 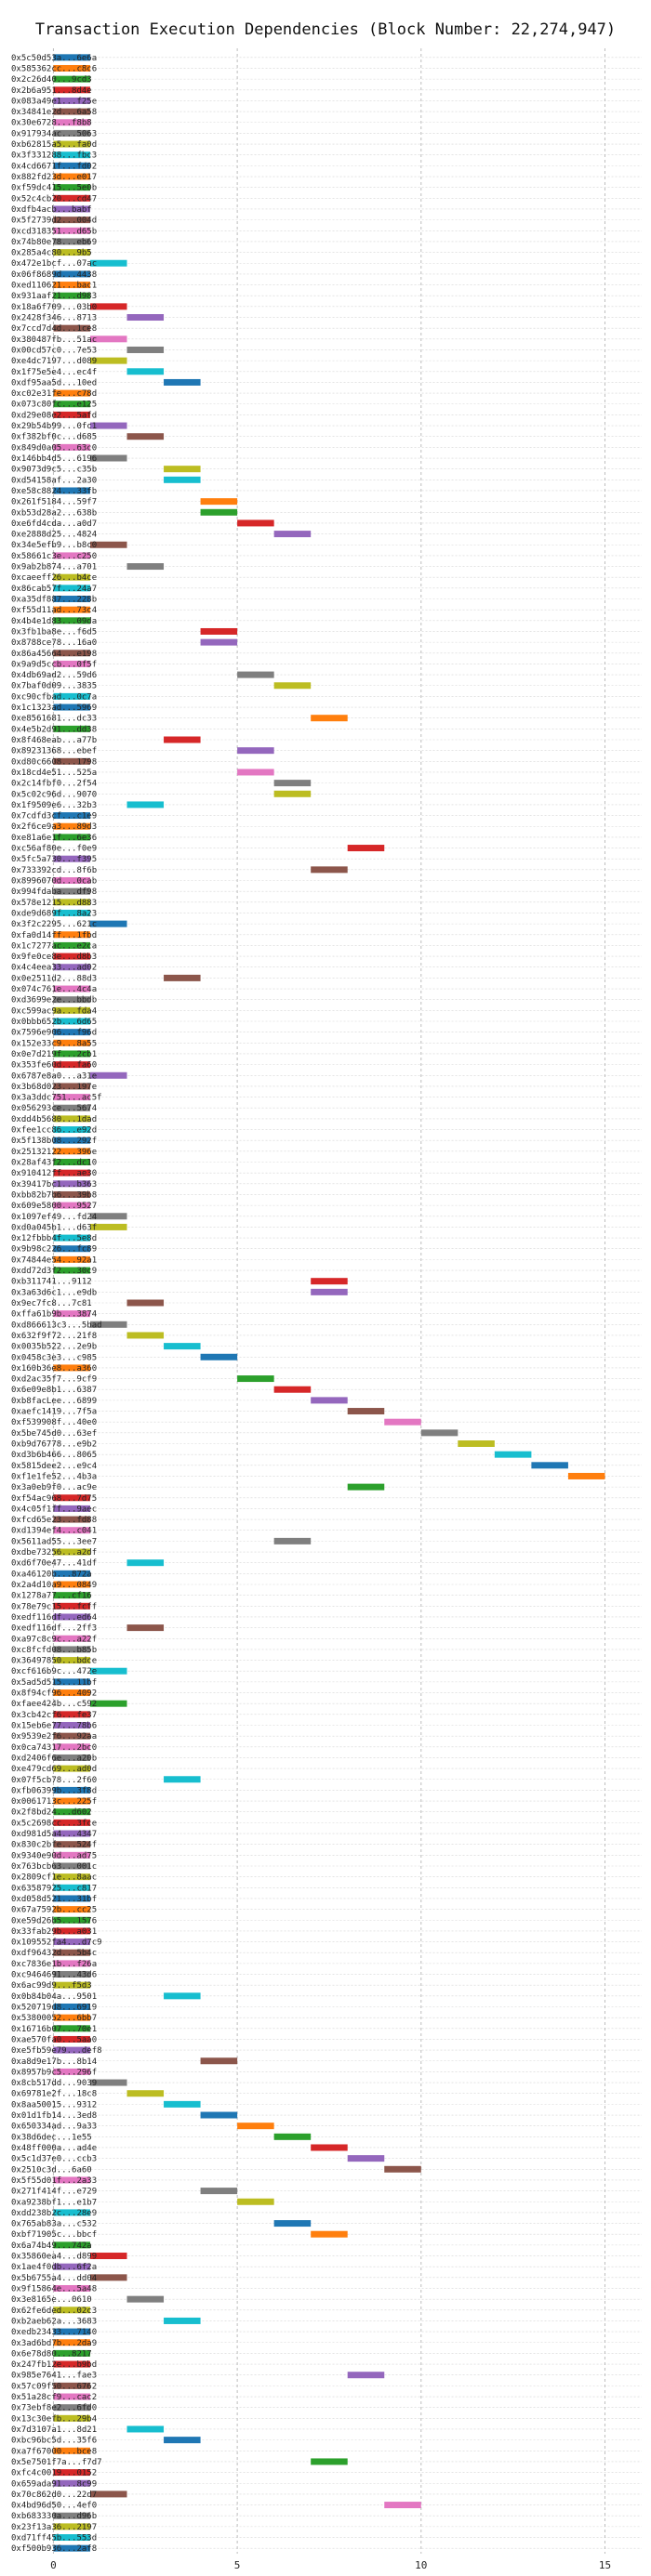 What do you see at coordinates (54, 1227) in the screenshot?
I see `tx-label: 0xd0a045b1...d63f` at bounding box center [54, 1227].